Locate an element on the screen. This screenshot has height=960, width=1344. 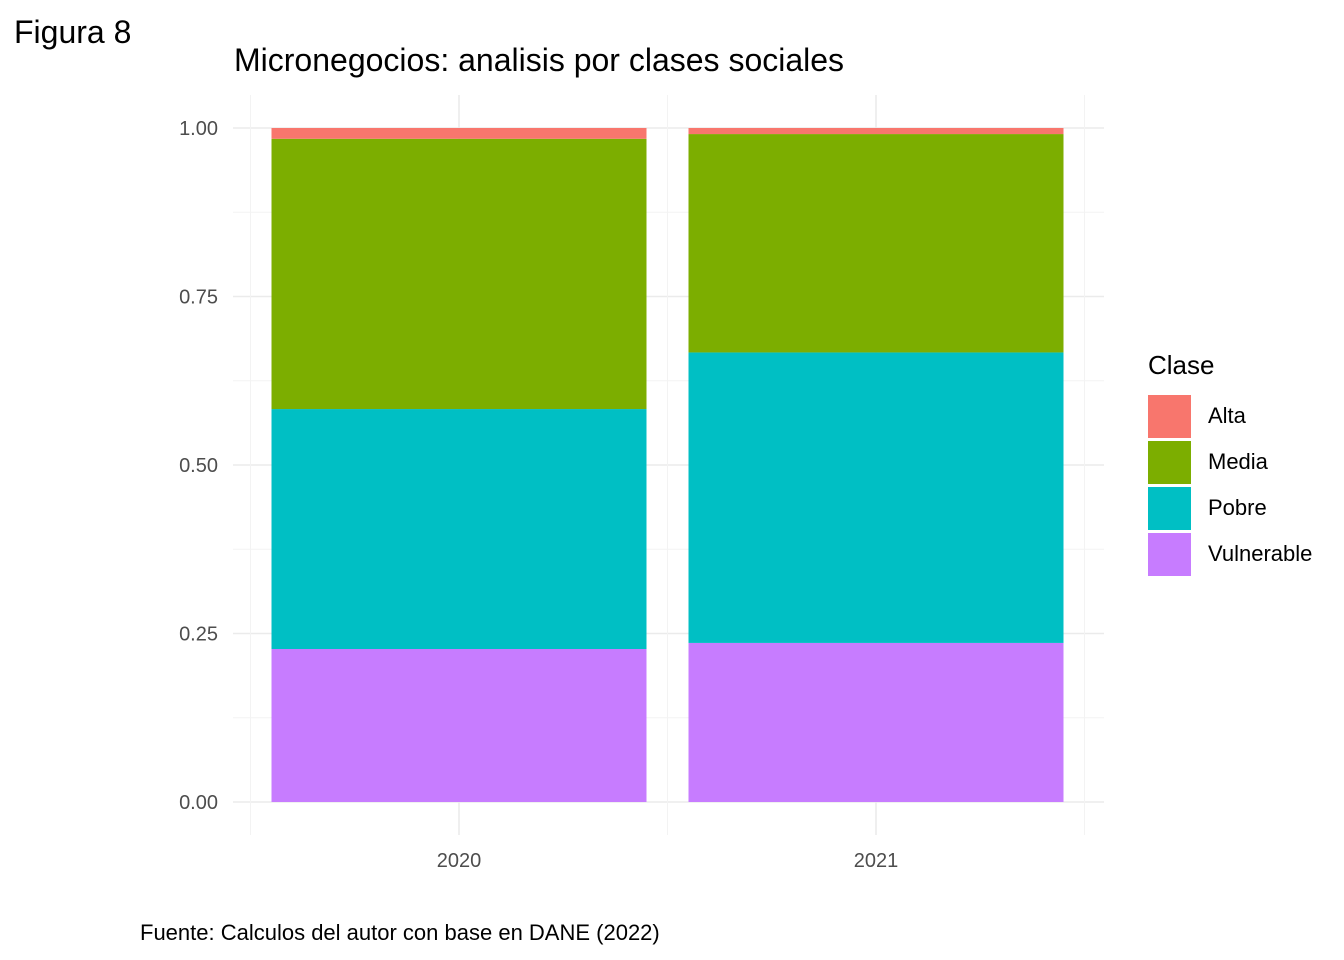
y-tick-label: 0.00 is located at coordinates (198, 803).